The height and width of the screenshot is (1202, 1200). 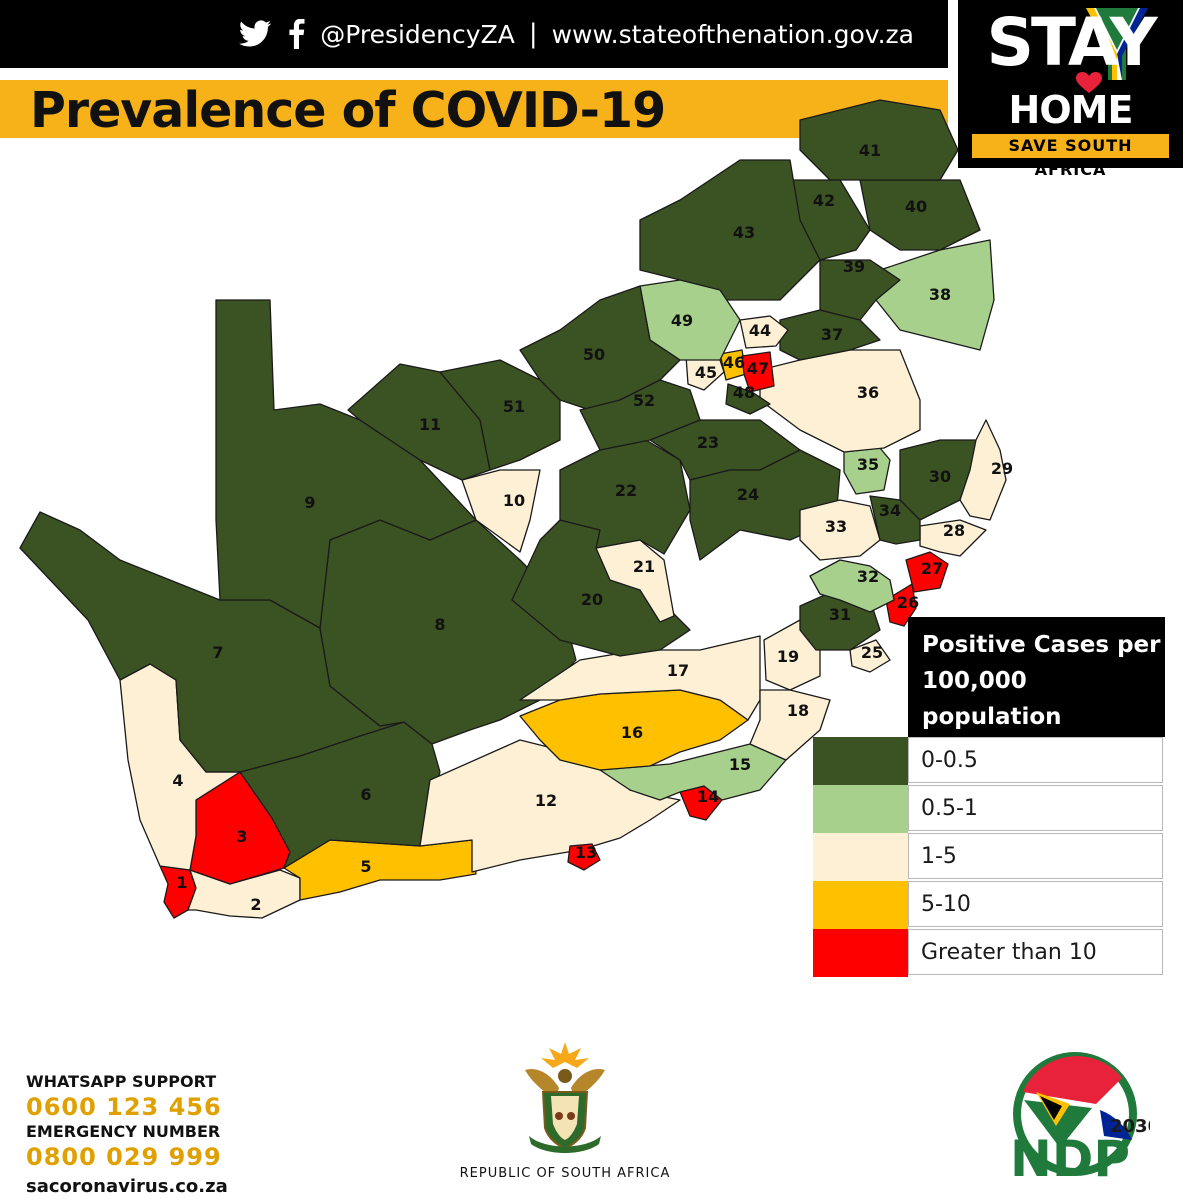 I want to click on coat-of-arms-icon, so click(x=565, y=1097).